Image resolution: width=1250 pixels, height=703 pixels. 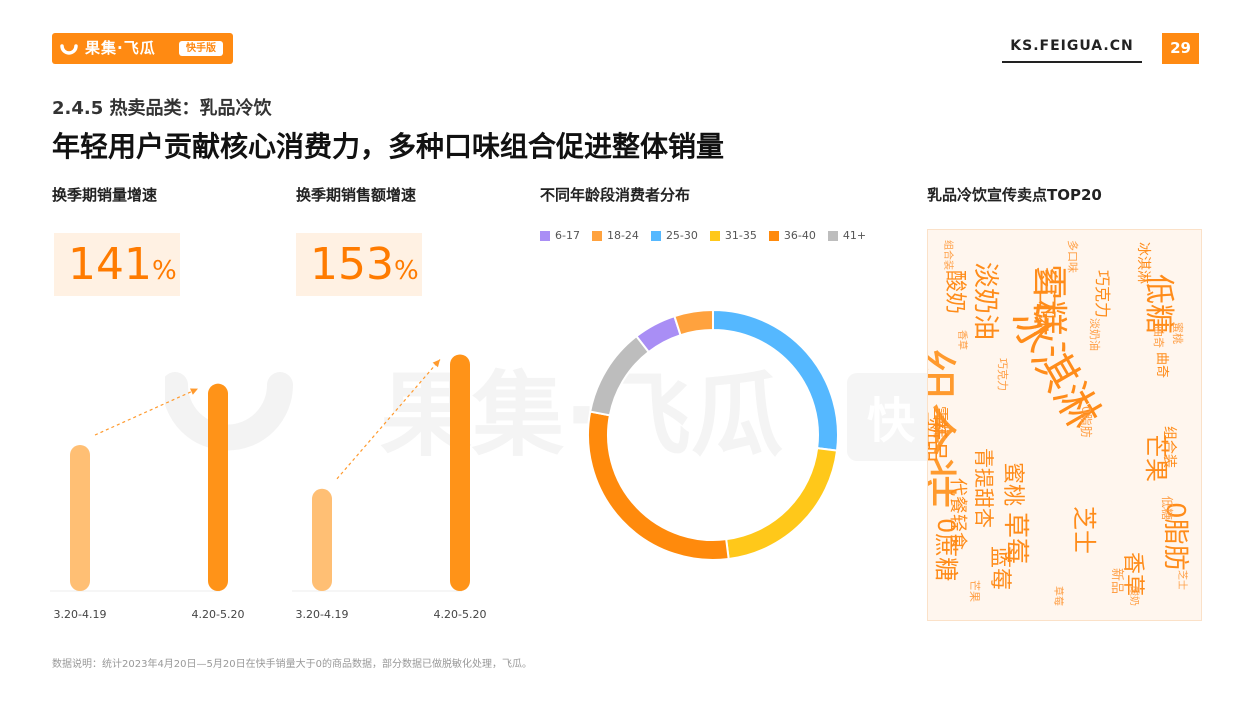 I want to click on sales-volume-unit: %, so click(x=164, y=271).